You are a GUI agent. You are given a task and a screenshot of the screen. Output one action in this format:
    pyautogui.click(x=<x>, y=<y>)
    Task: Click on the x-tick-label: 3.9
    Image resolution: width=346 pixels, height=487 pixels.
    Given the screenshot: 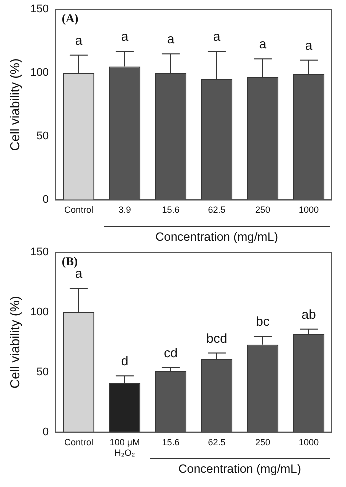 What is the action you would take?
    pyautogui.click(x=125, y=210)
    